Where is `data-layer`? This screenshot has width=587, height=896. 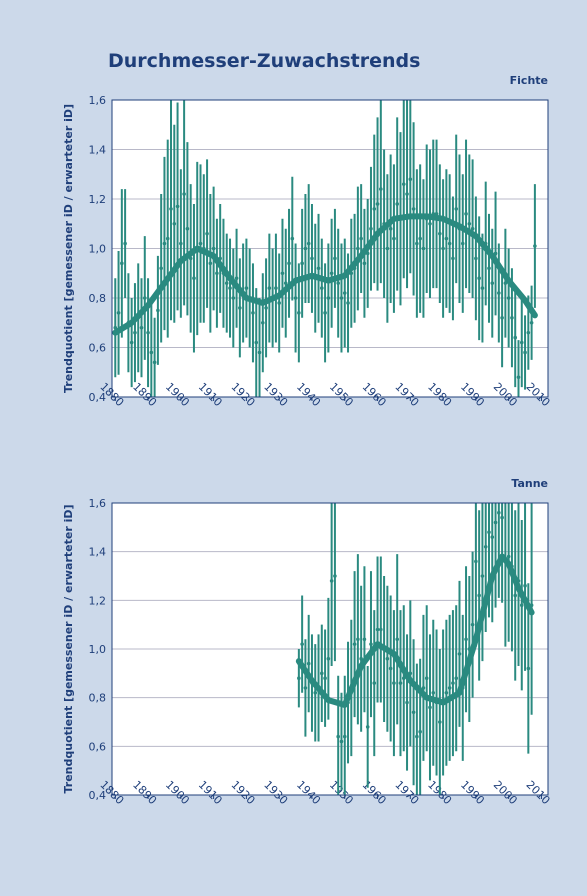
data-layer is located at coordinates (415, 649).